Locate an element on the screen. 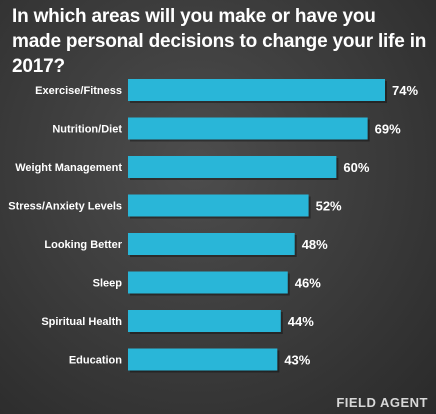 This screenshot has height=414, width=436. value-label: 52% is located at coordinates (329, 206).